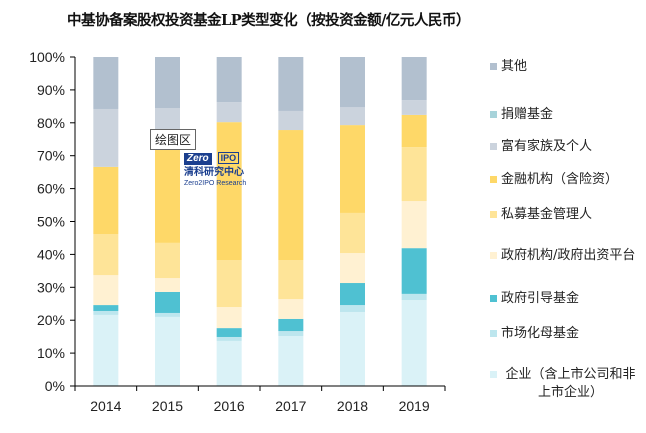 Image resolution: width=646 pixels, height=433 pixels. I want to click on legend-label: 政府引导基金, so click(540, 298).